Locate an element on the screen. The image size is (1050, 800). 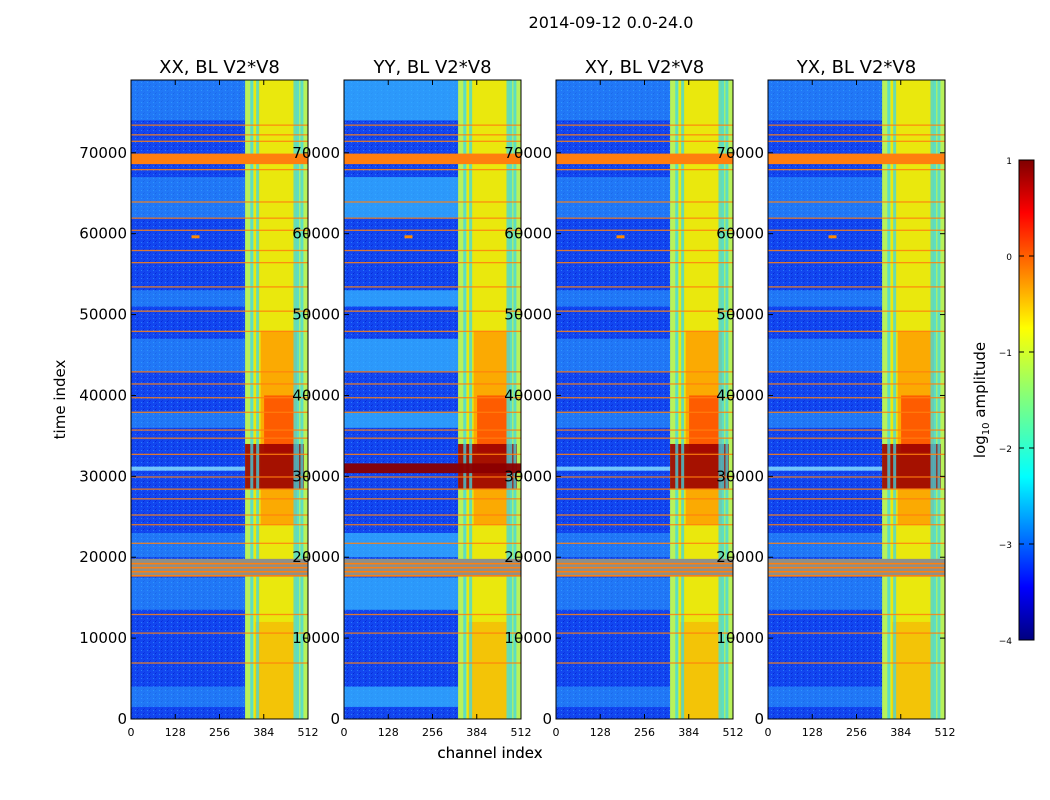
colorbar-tick-label: −4 is located at coordinates (1006, 642).